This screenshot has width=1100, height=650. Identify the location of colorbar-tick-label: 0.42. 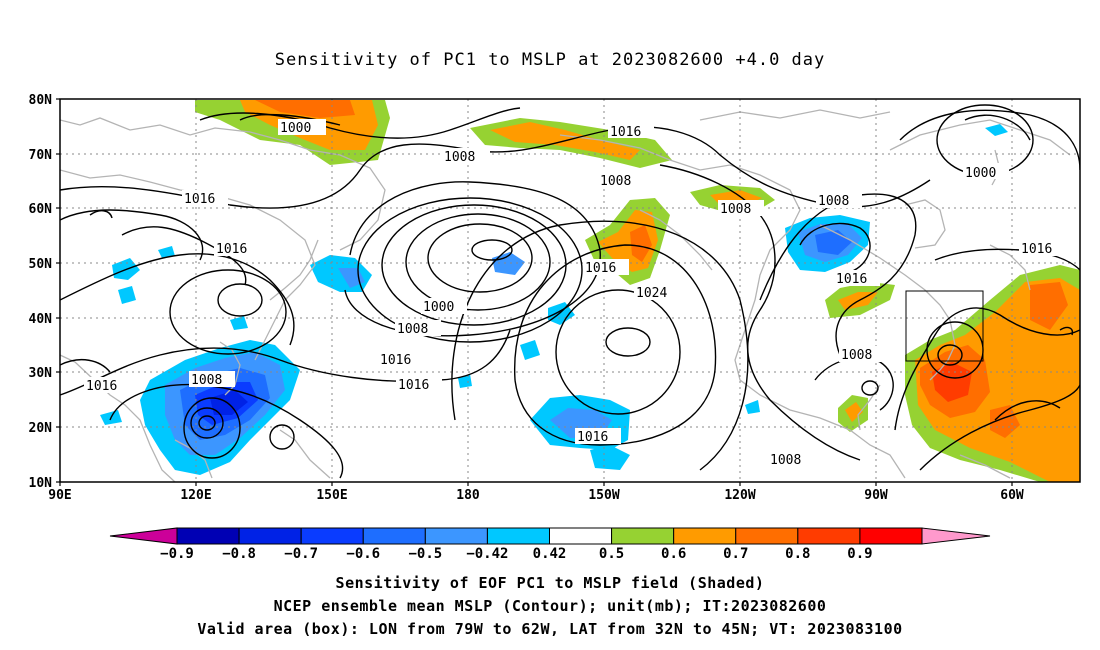
(550, 554).